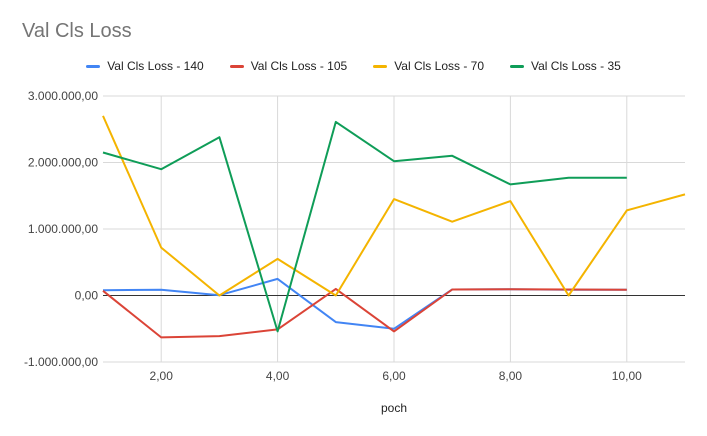  I want to click on legend-item: Val Cls Loss - 70, so click(428, 66).